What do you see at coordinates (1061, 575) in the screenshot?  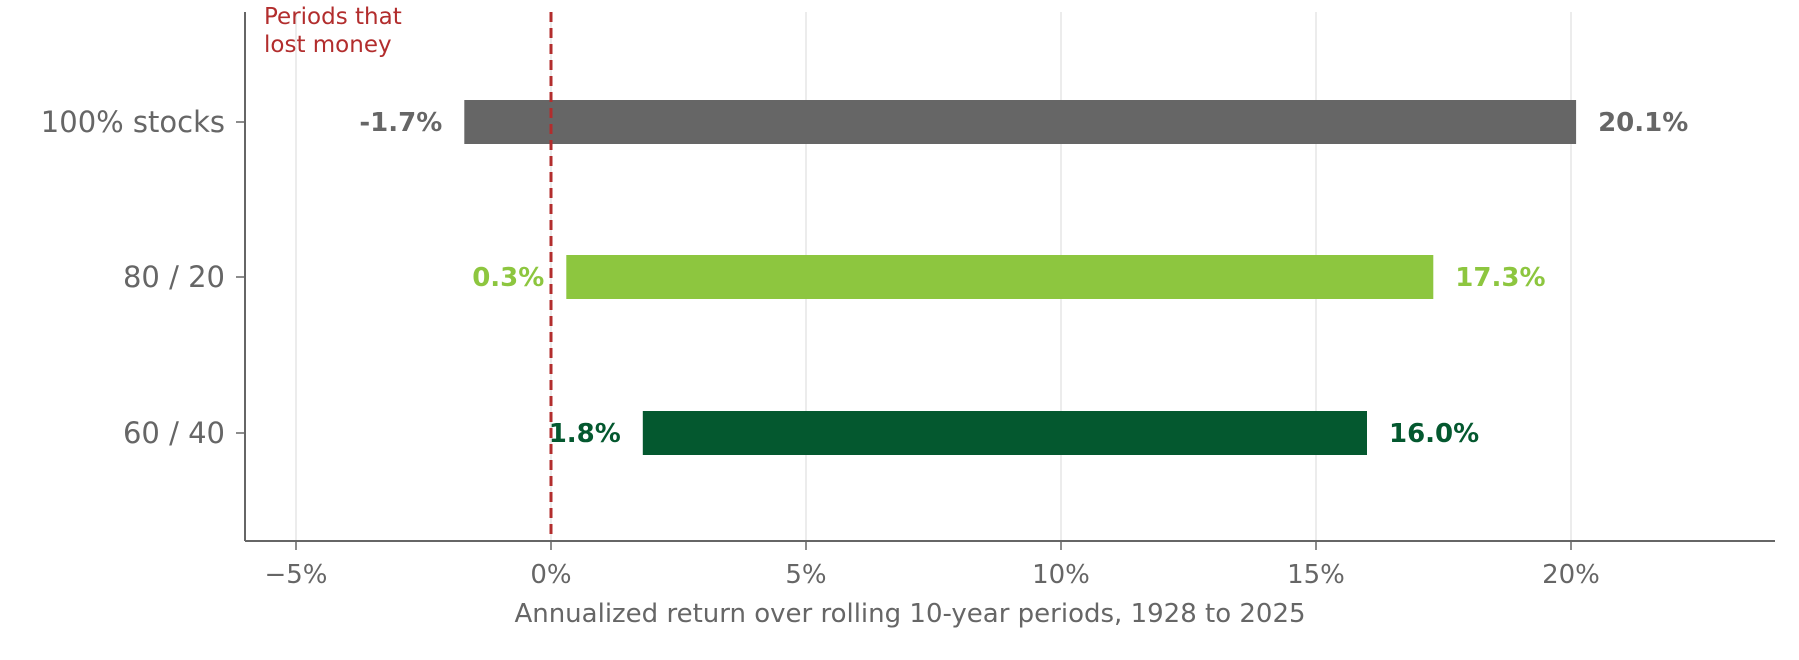 I see `x-tick-label: 10%` at bounding box center [1061, 575].